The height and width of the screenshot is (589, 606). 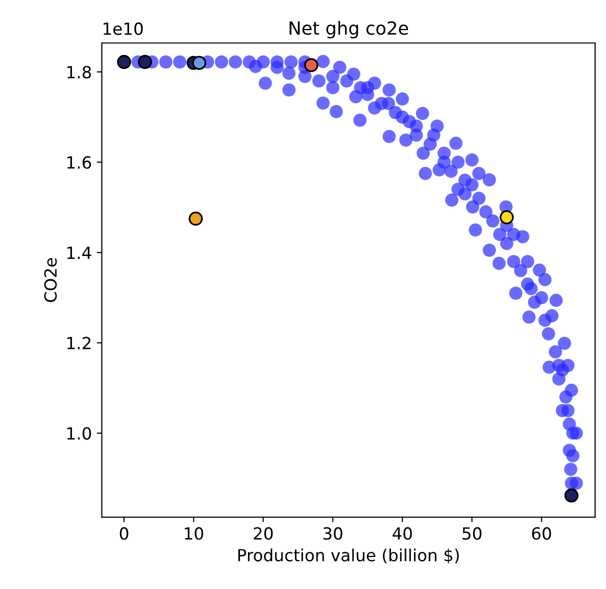 I want to click on chart-title: Net ghg co2e, so click(x=349, y=29).